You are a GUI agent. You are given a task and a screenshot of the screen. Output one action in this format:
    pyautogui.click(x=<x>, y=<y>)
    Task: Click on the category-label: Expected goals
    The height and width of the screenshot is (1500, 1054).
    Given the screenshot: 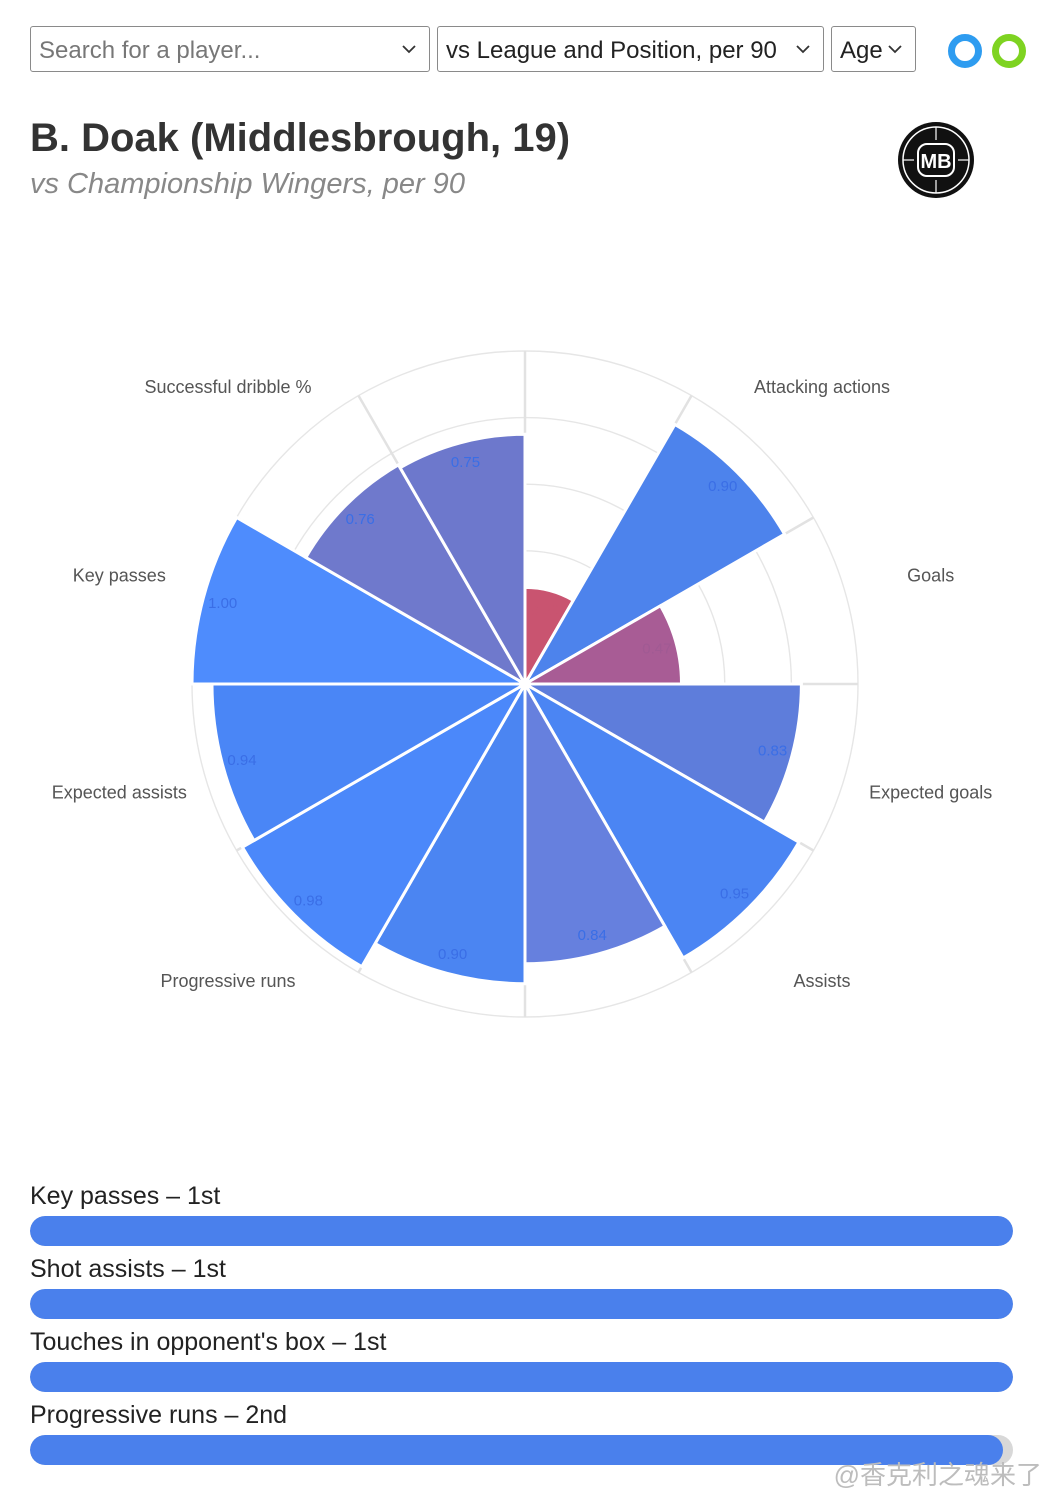 What is the action you would take?
    pyautogui.click(x=930, y=793)
    